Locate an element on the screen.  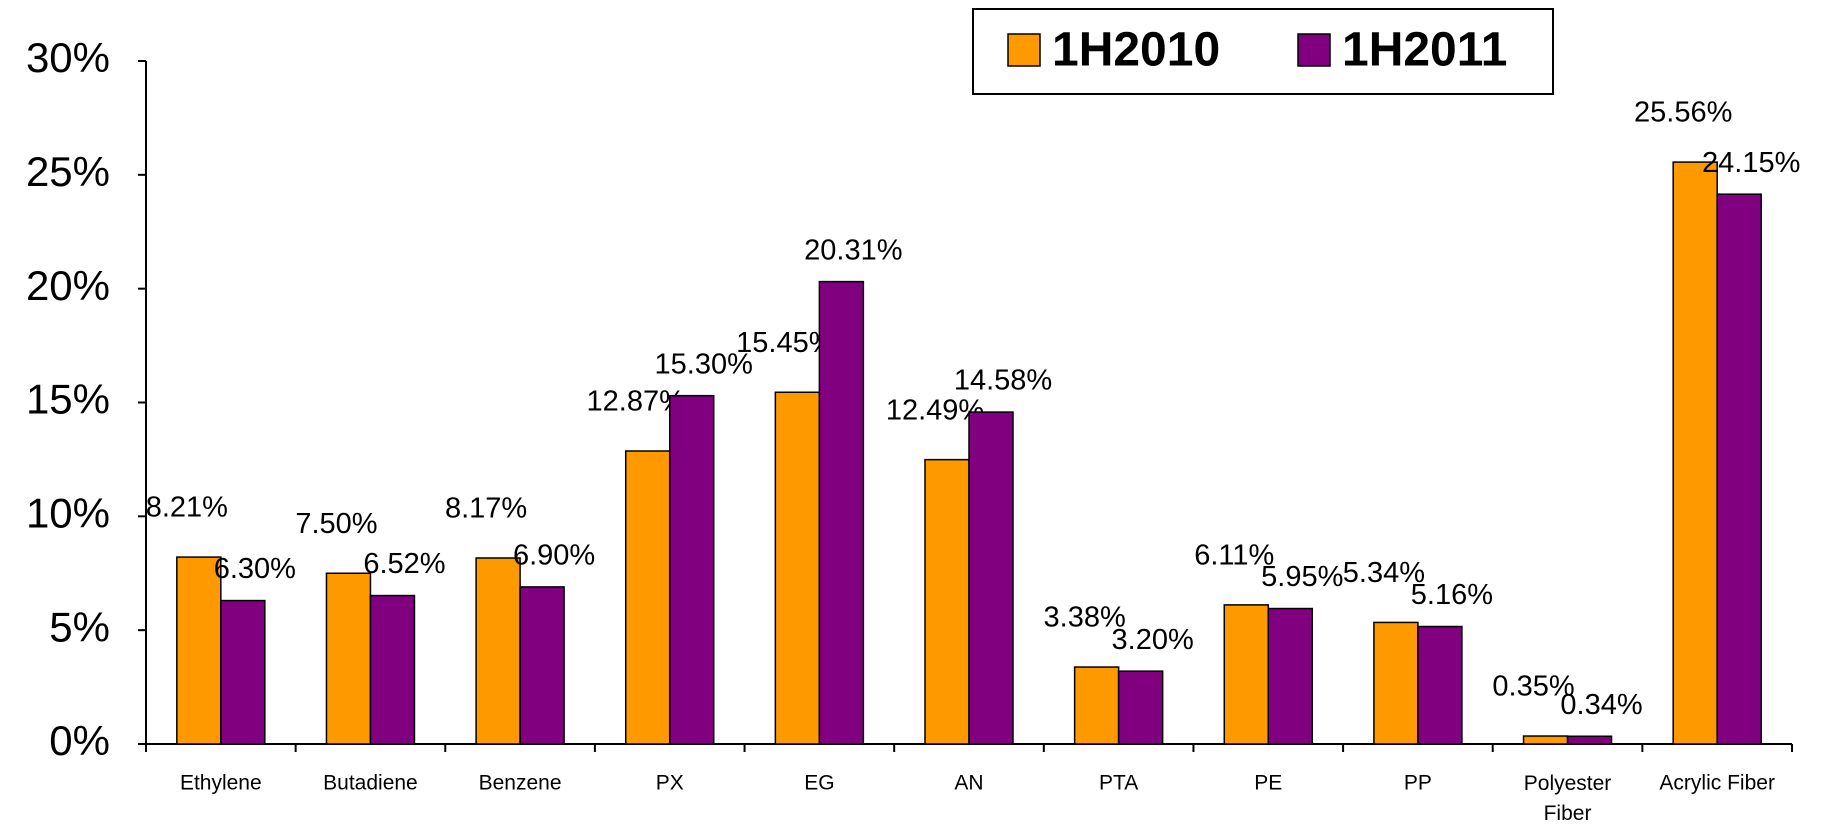
y-tick-label: 25% is located at coordinates (68, 171).